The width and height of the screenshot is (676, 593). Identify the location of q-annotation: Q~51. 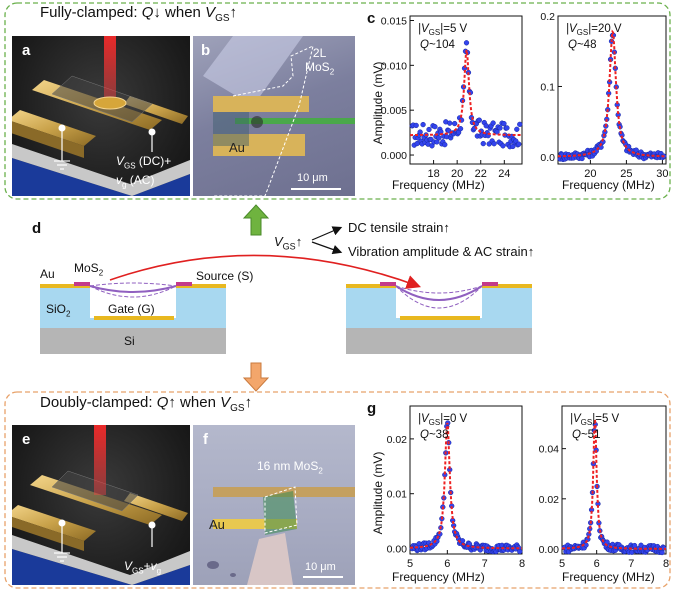
(586, 435).